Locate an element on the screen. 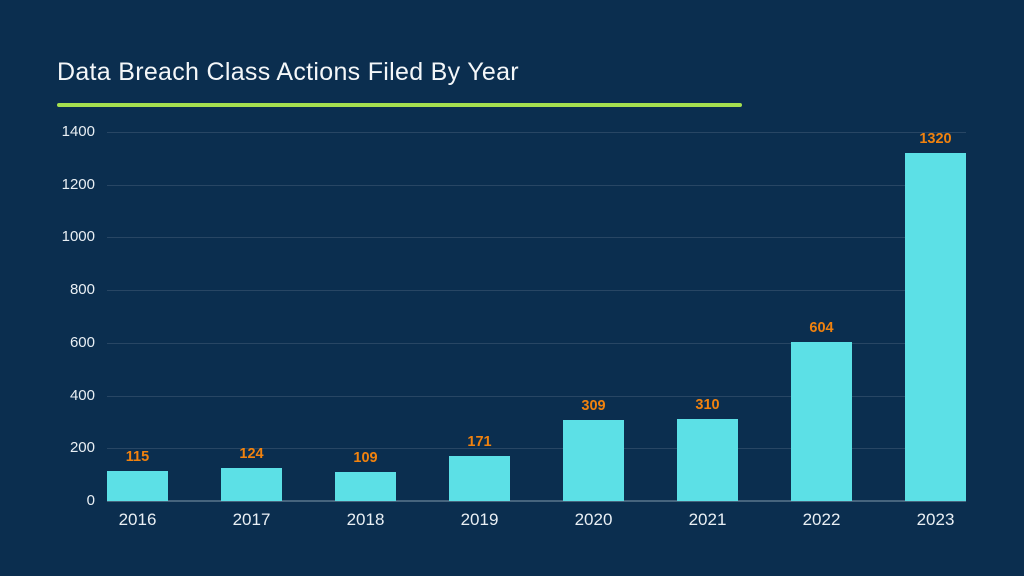  value-label-2019: 171 is located at coordinates (479, 441).